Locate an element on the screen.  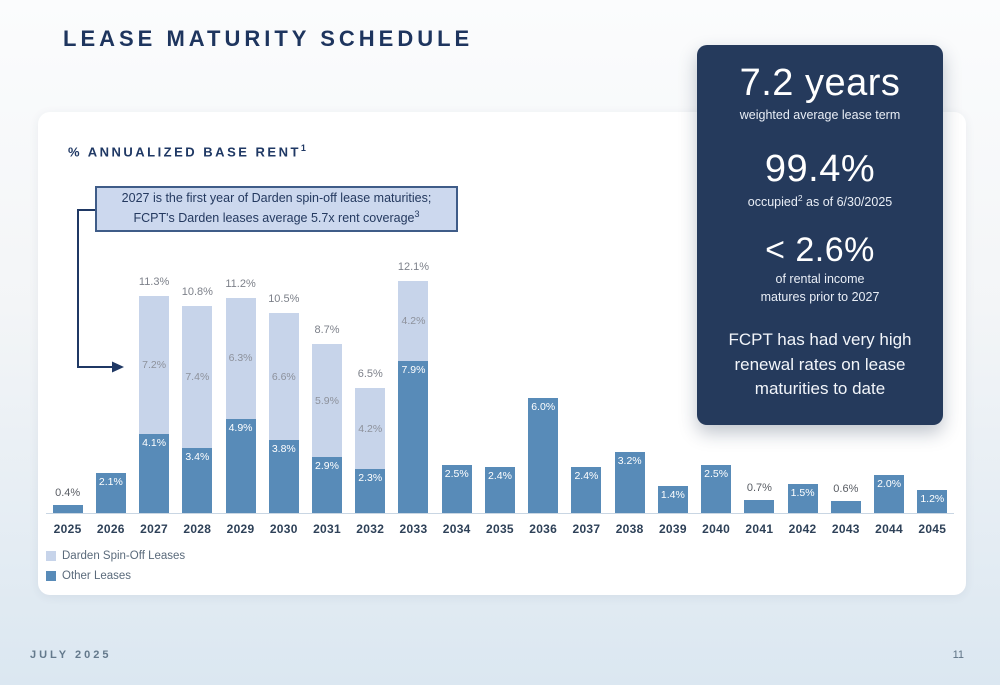
legend-item-other: Other Leases is located at coordinates (115, 576).